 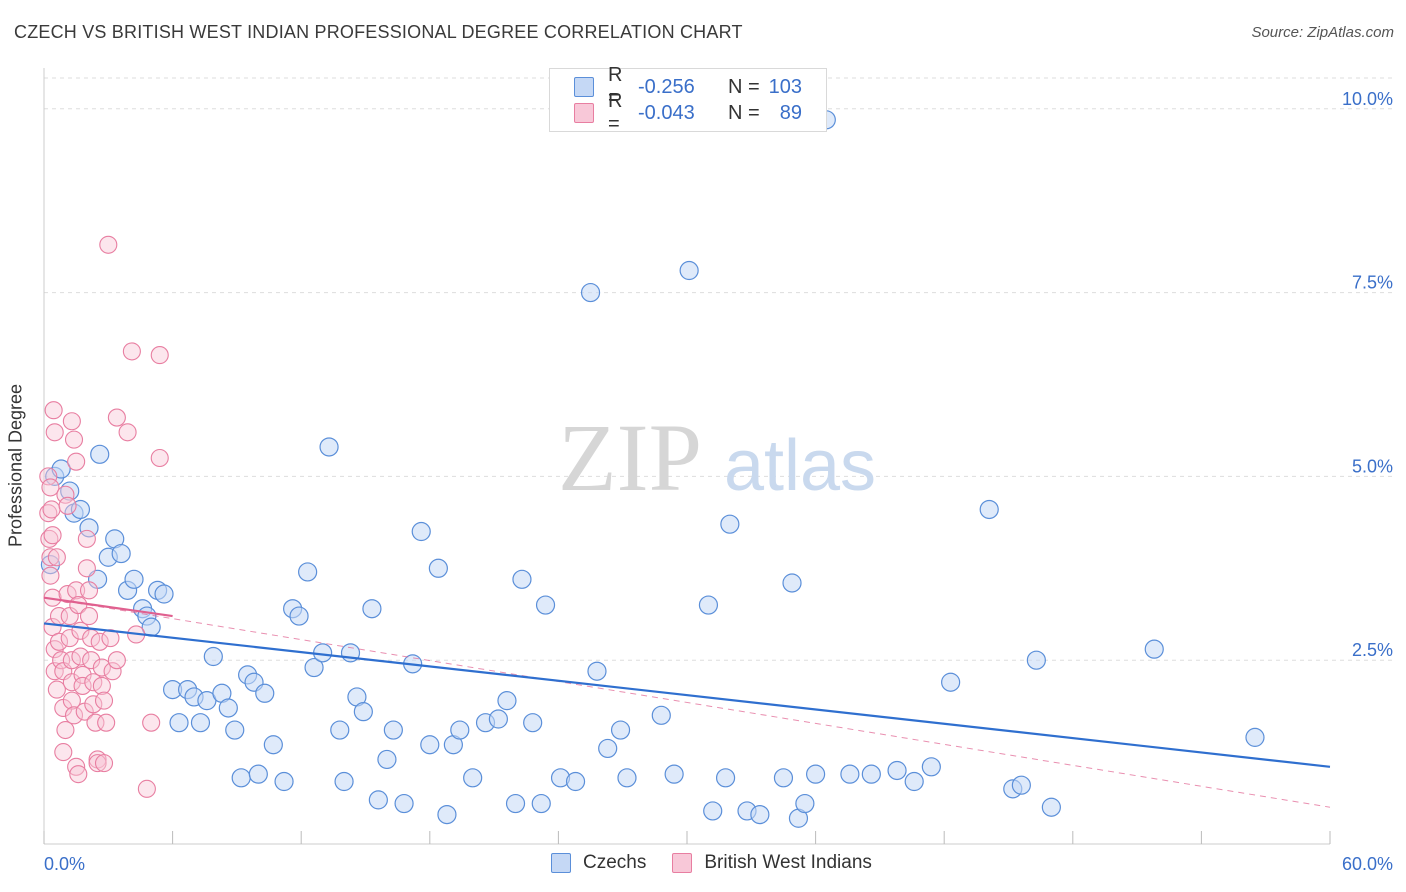 What do you see at coordinates (108, 607) in the screenshot?
I see `bwi-trend-line` at bounding box center [108, 607].